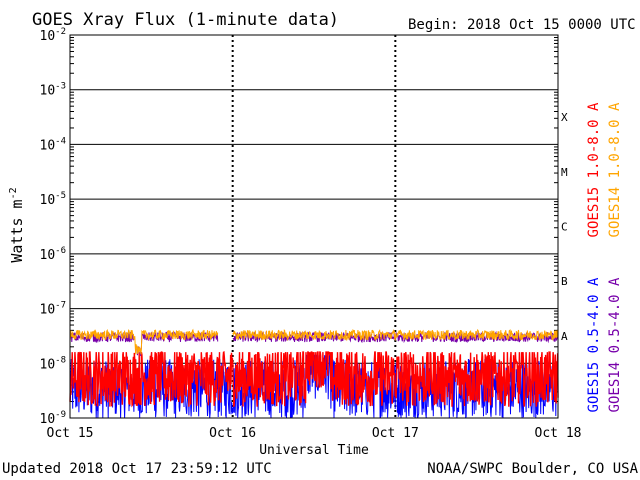  What do you see at coordinates (53, 363) in the screenshot?
I see `y-tick-label: 10⁻⁸` at bounding box center [53, 363].